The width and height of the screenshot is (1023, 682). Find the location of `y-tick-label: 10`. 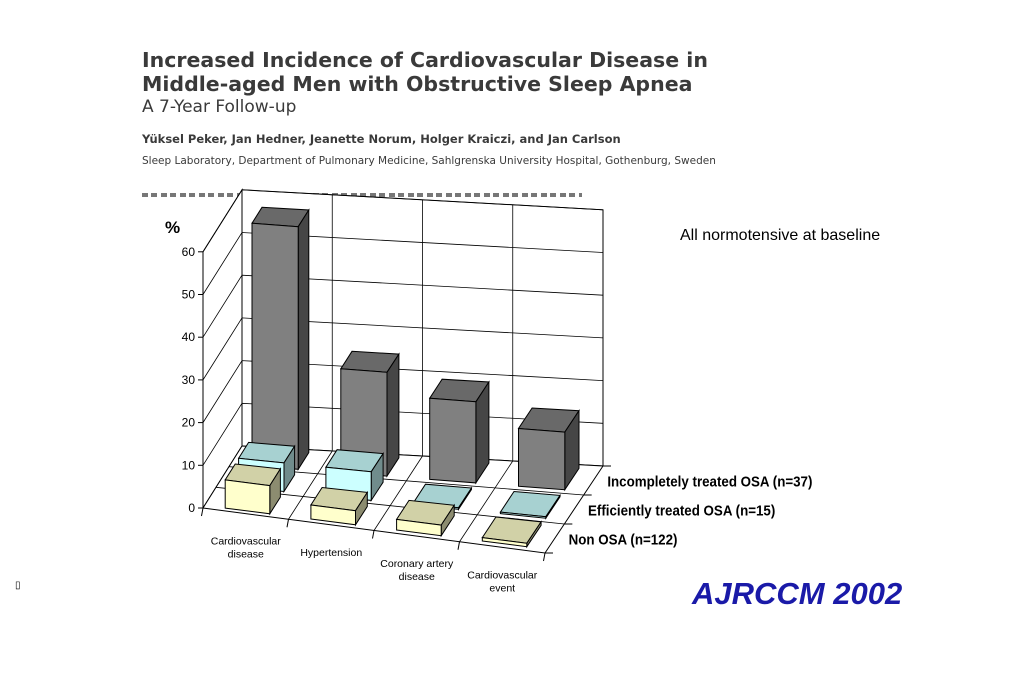

y-tick-label: 10 is located at coordinates (189, 465).